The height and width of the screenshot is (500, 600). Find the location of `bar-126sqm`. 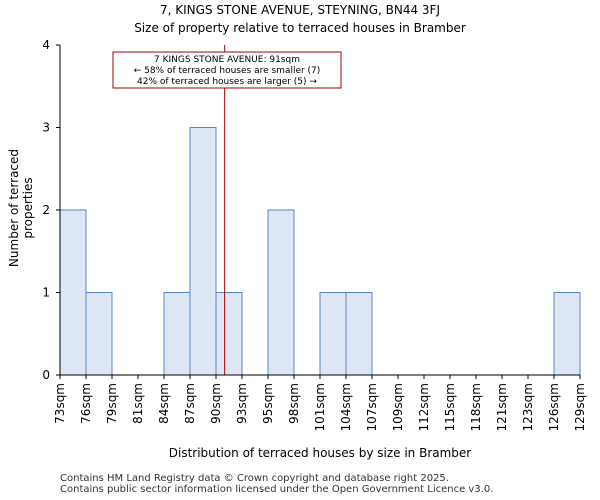

bar-126sqm is located at coordinates (567, 334).